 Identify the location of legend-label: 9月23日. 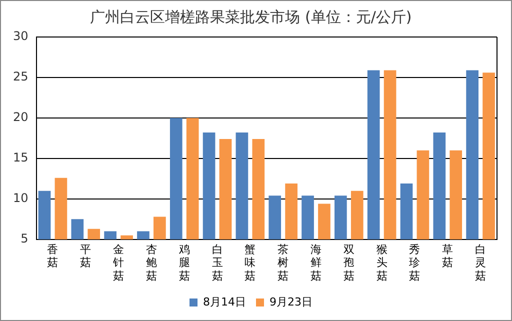
(291, 301).